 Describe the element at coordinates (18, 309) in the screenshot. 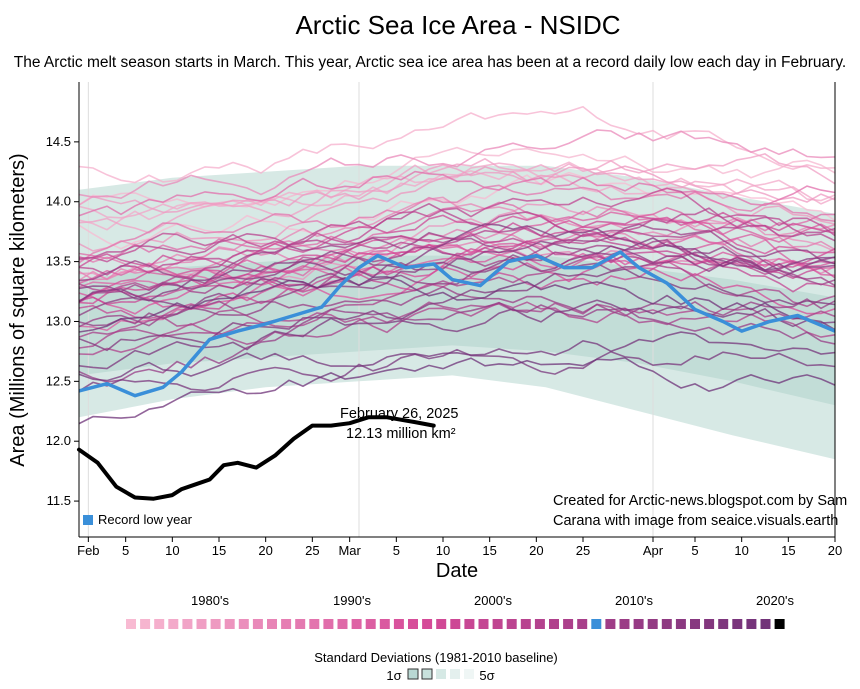

I see `y-axis-title: Area (Millions of square kilometers)` at that location.